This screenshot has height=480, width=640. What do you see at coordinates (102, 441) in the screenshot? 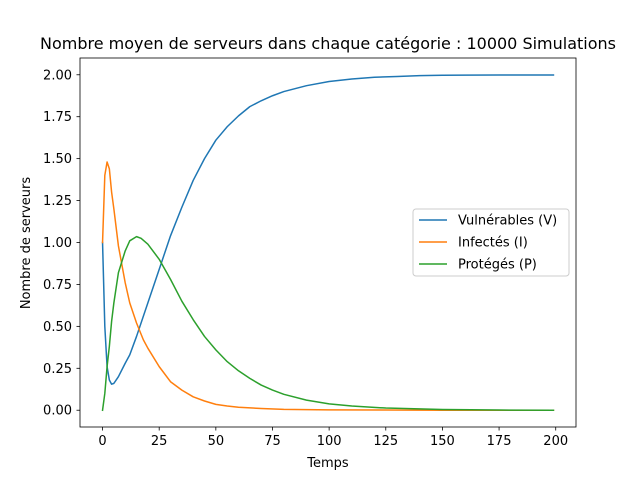
I see `x-tick-label: 0` at bounding box center [102, 441].